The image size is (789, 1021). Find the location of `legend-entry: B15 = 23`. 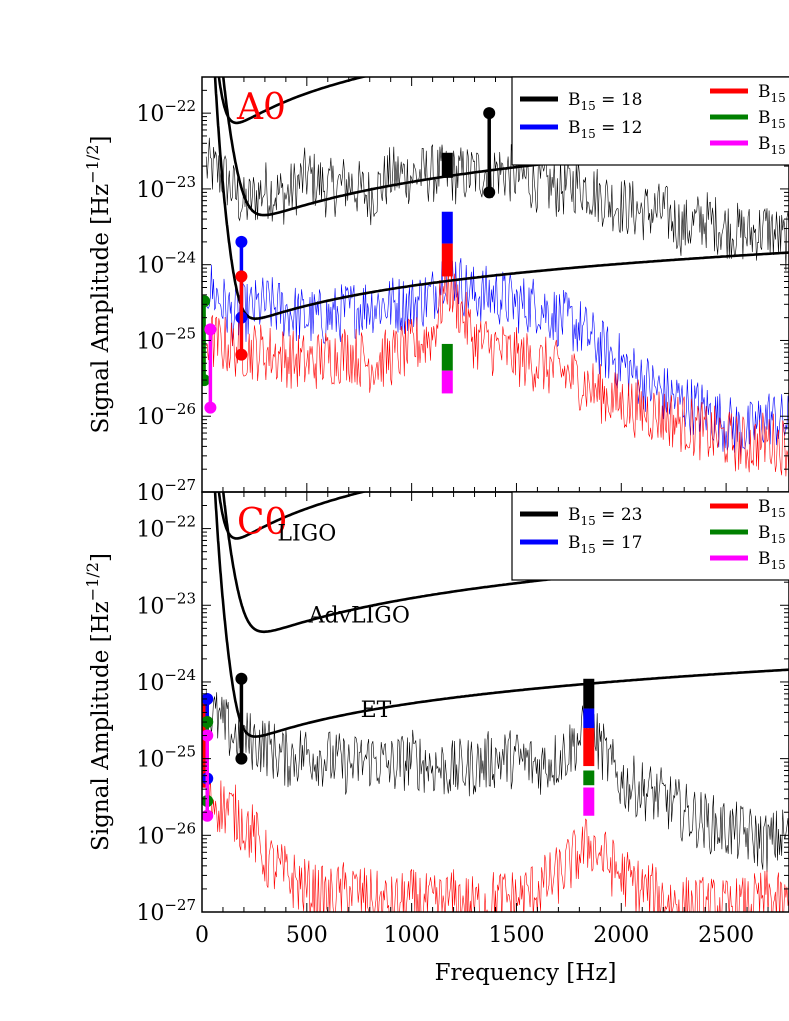

legend-entry: B15 = 23 is located at coordinates (605, 516).